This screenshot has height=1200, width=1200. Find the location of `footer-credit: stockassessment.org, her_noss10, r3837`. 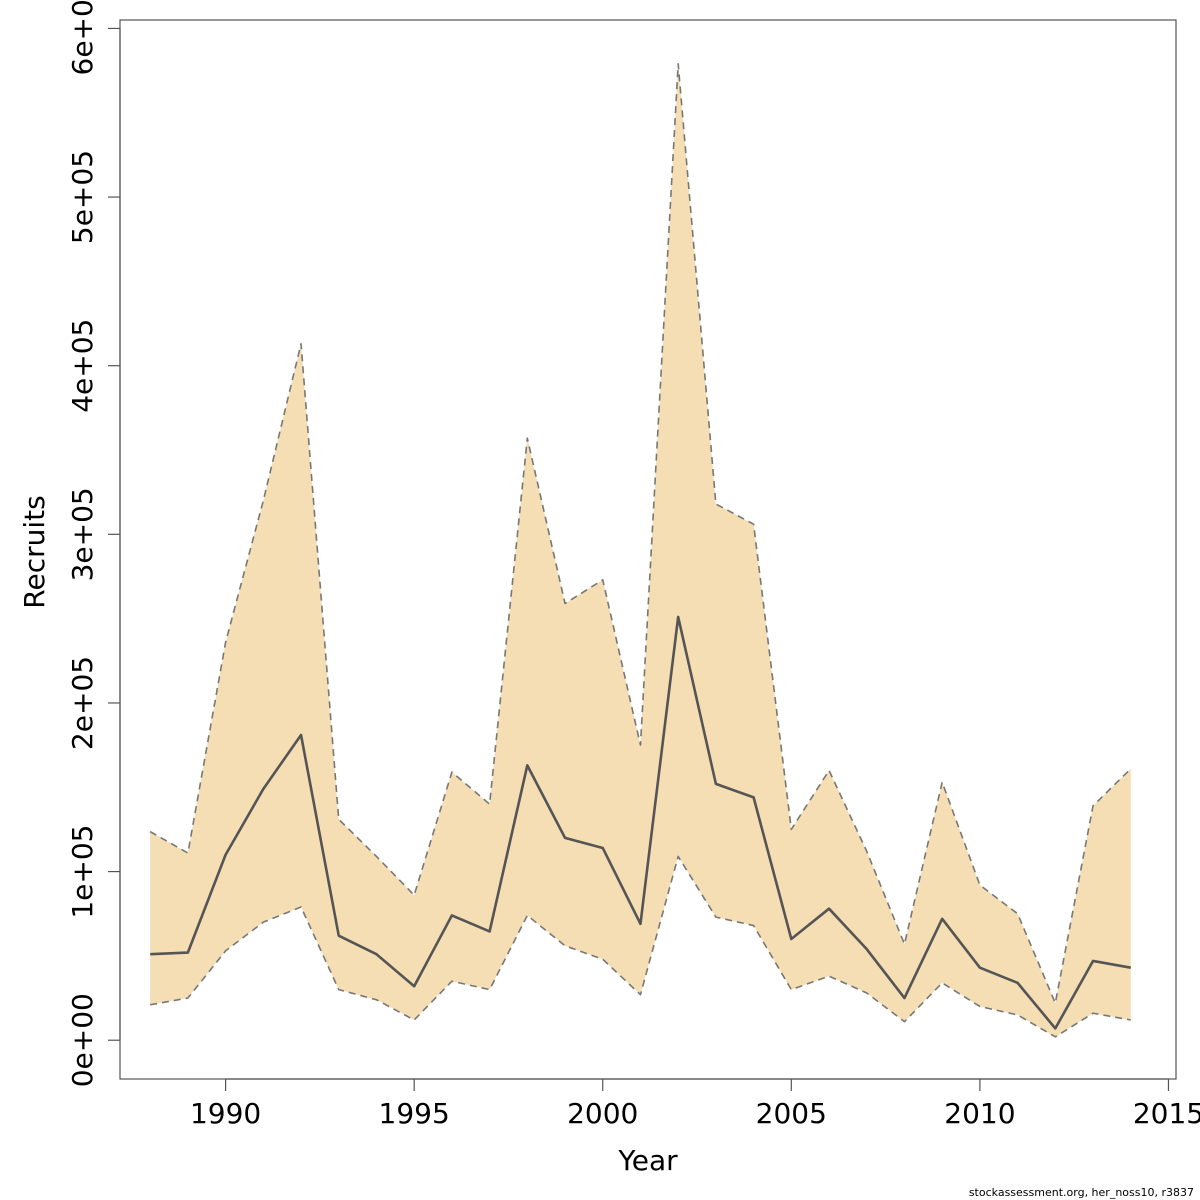

footer-credit: stockassessment.org, her_noss10, r3837 is located at coordinates (1081, 1192).